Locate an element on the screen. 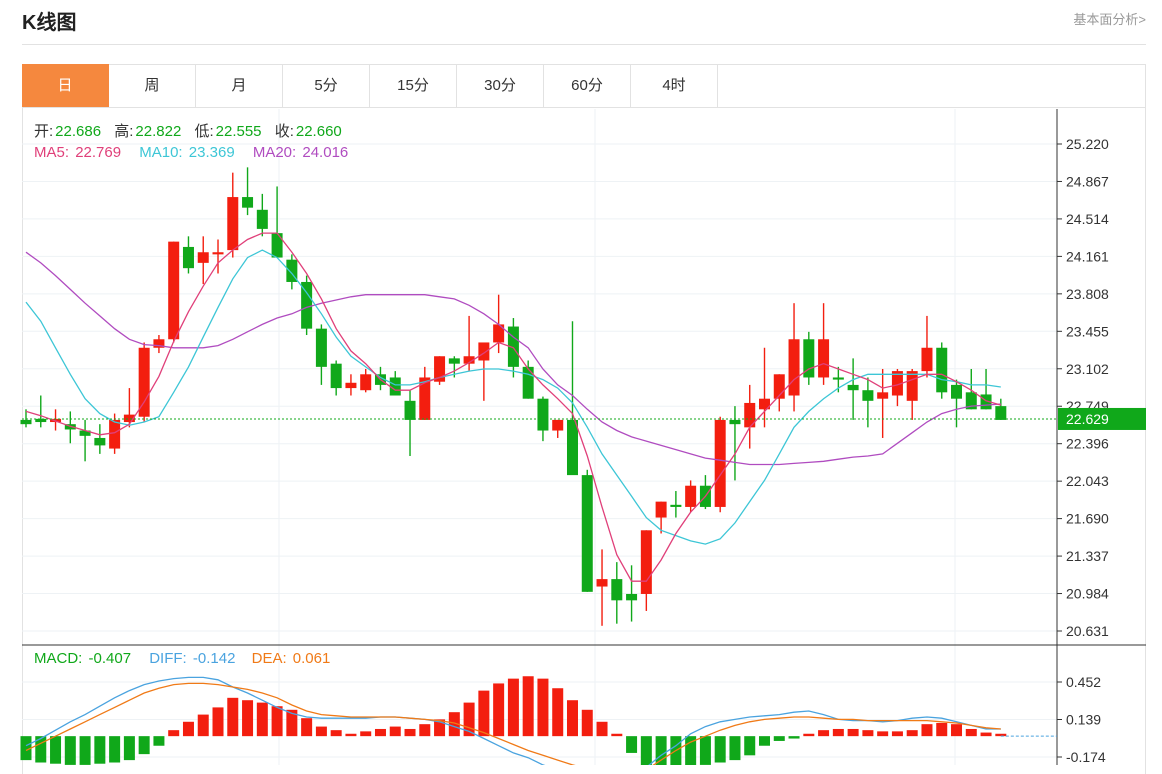  dea-line is located at coordinates (513, 723).